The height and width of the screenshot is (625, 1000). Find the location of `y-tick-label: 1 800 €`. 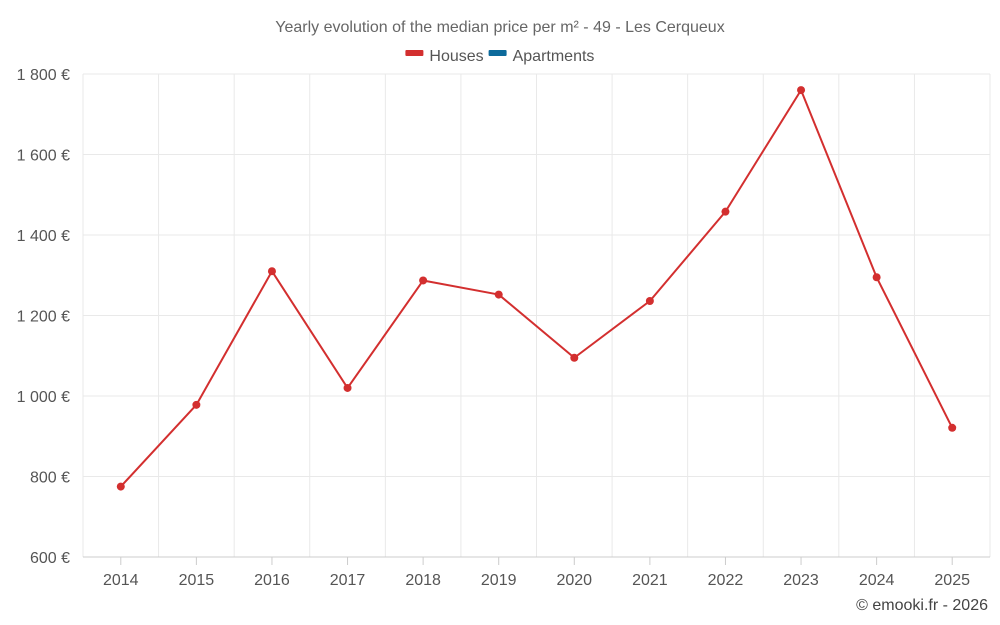

y-tick-label: 1 800 € is located at coordinates (43, 75).